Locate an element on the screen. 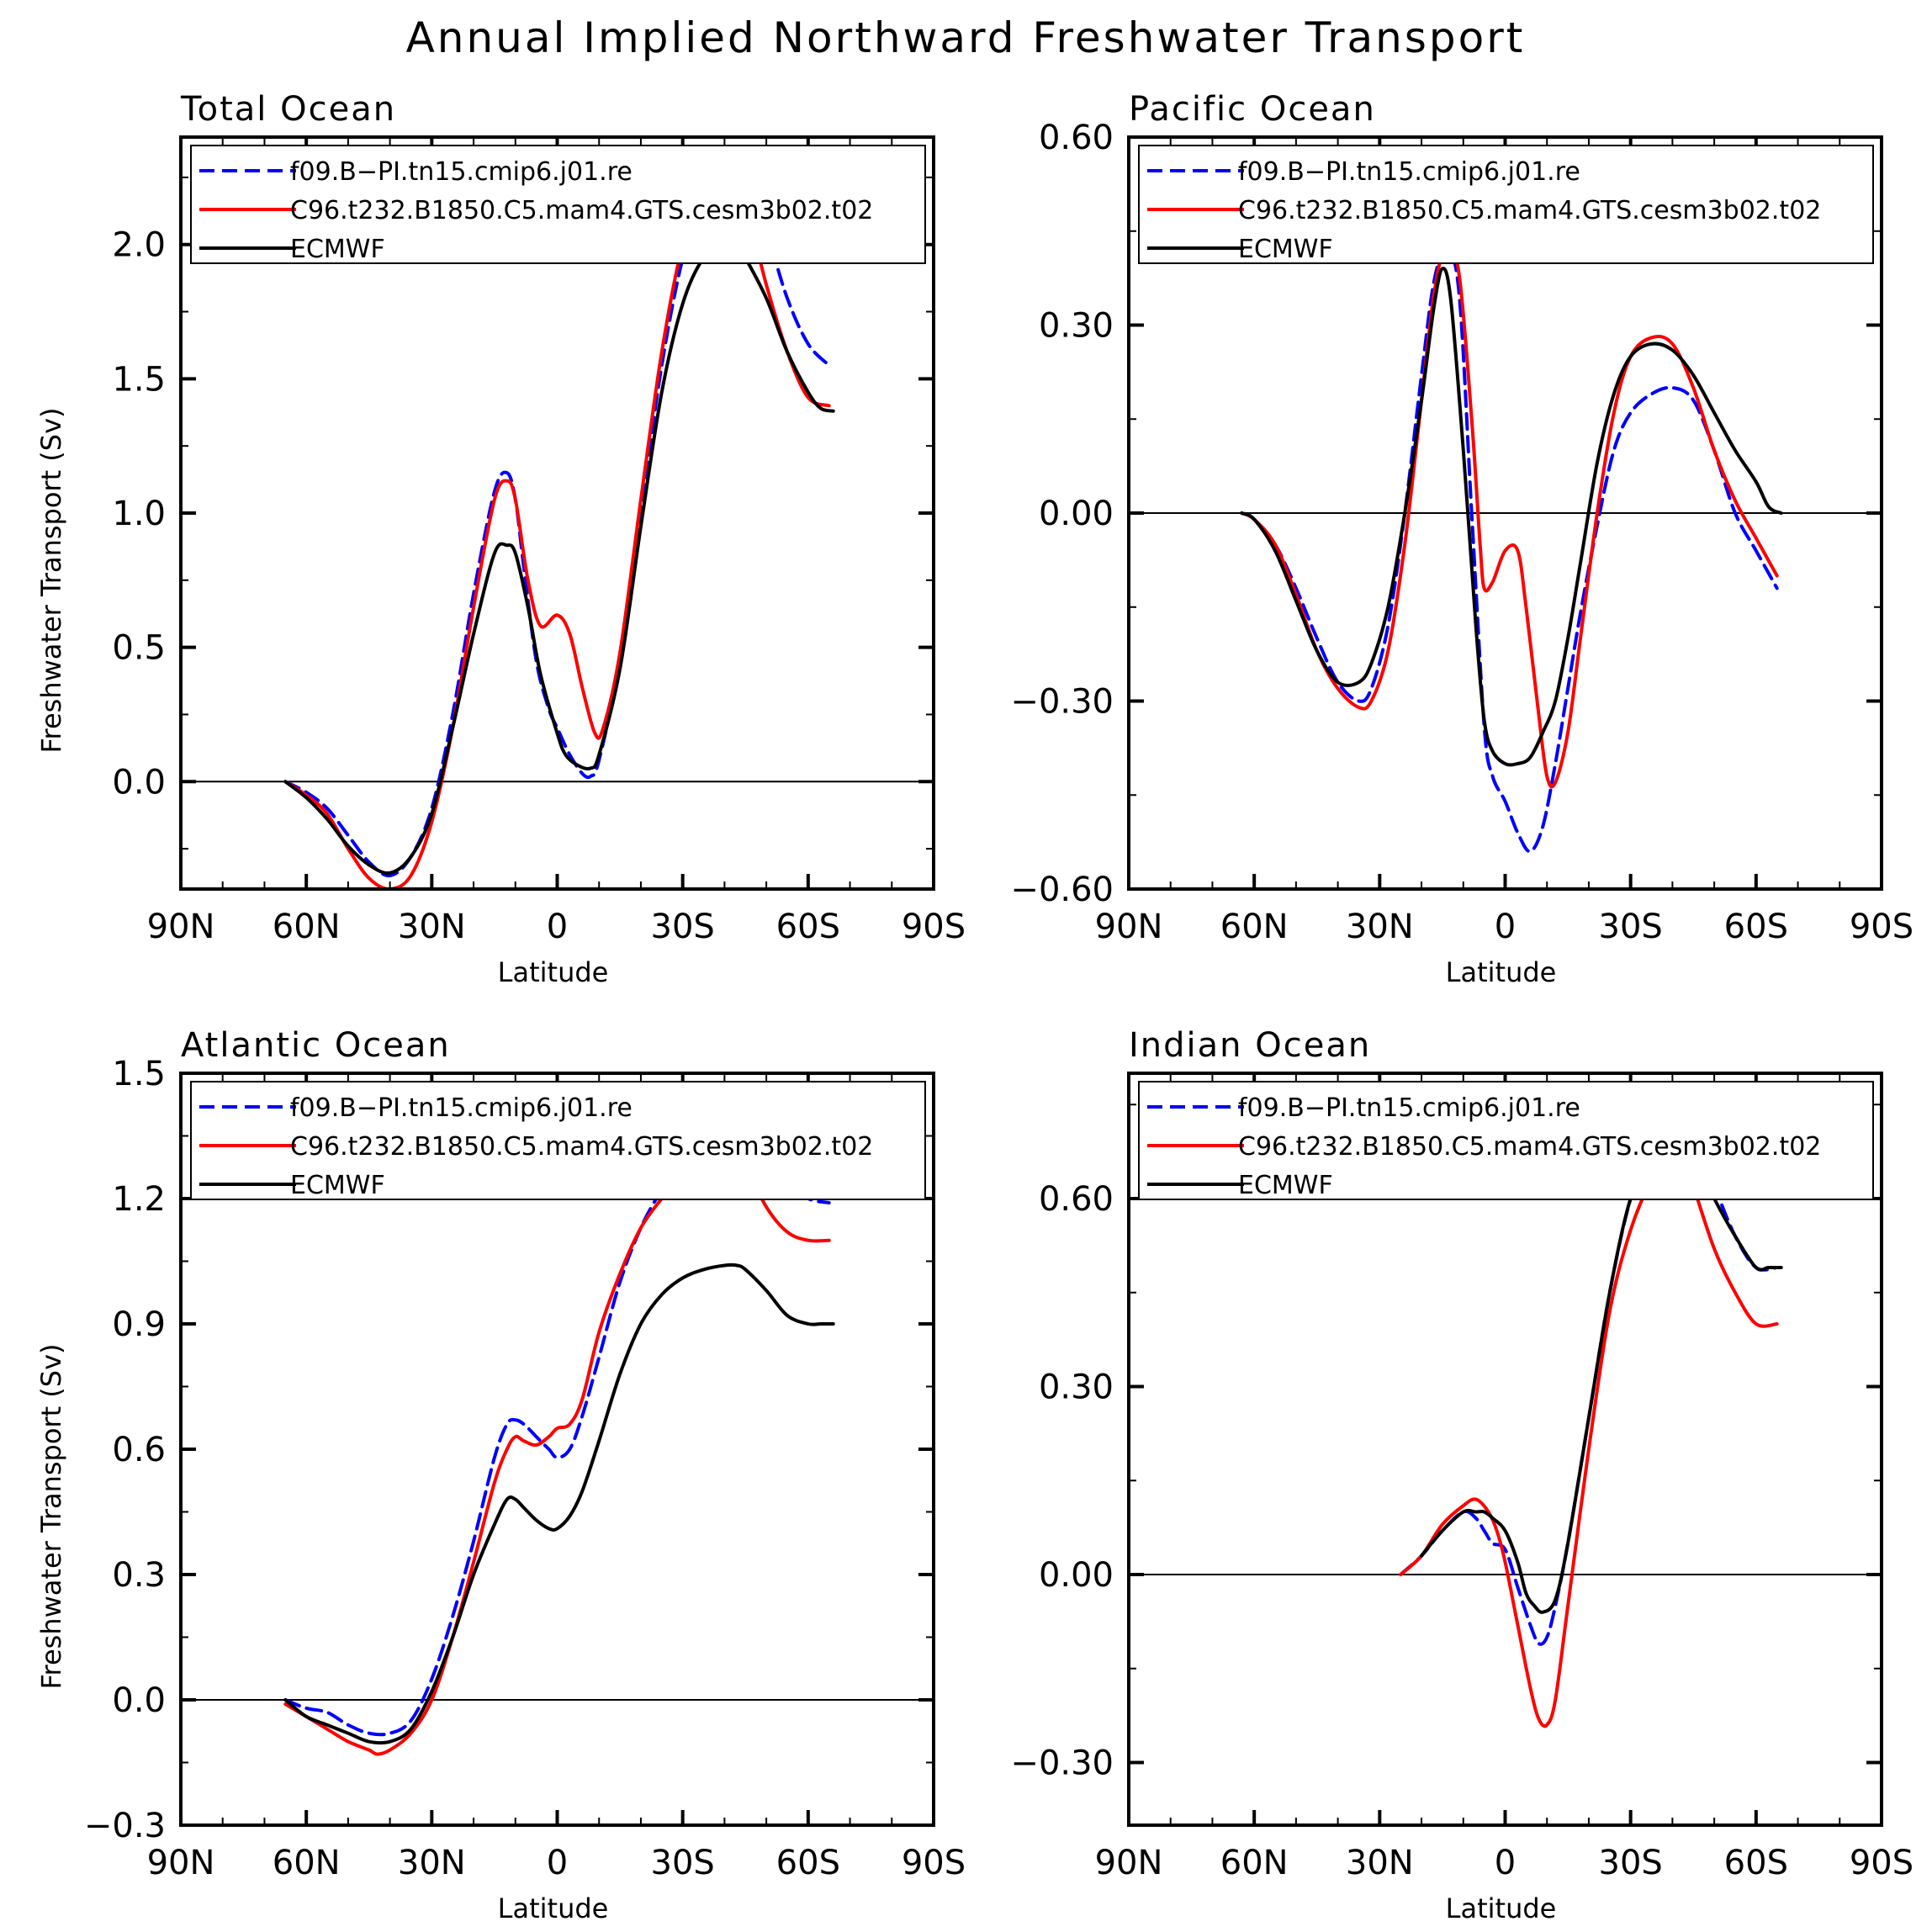 The image size is (1932, 1932). panel-title: Pacific Ocean is located at coordinates (1252, 109).